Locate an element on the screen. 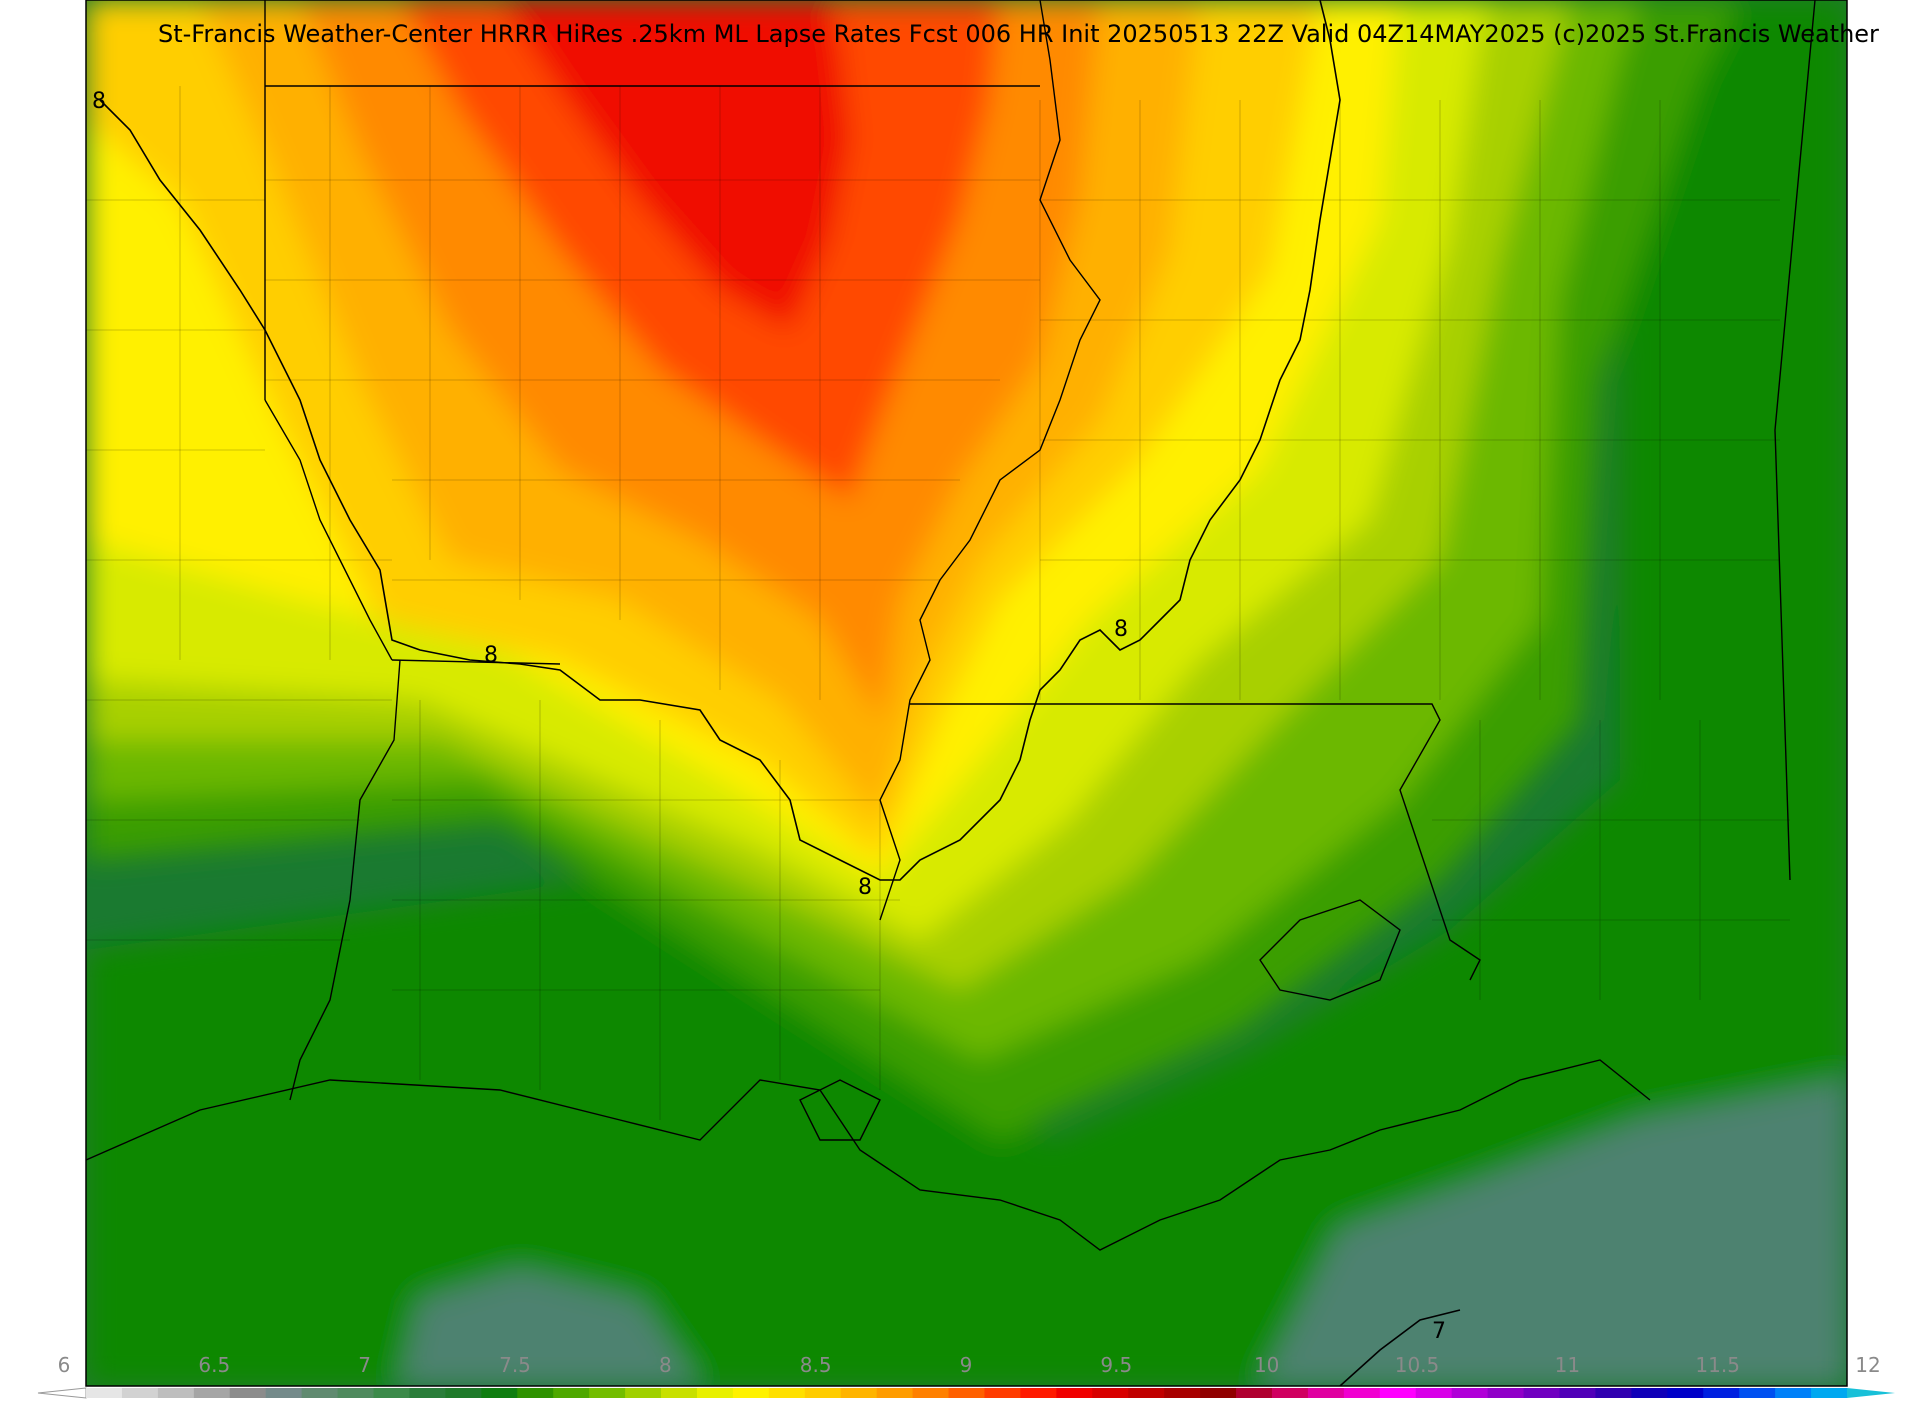 Image resolution: width=1920 pixels, height=1404 pixels. colorbar-tick-label: 11.5 is located at coordinates (1717, 1365).